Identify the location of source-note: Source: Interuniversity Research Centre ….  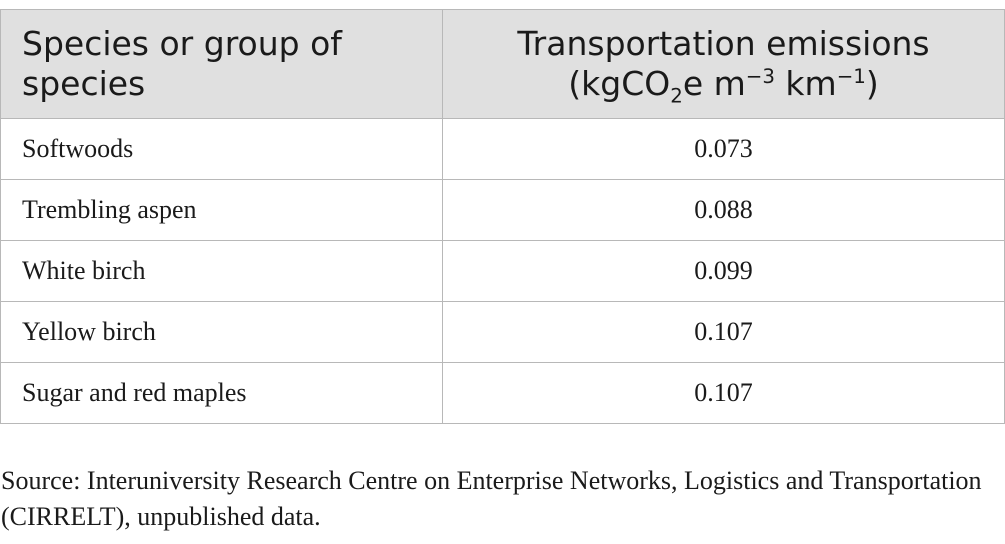
(491, 498).